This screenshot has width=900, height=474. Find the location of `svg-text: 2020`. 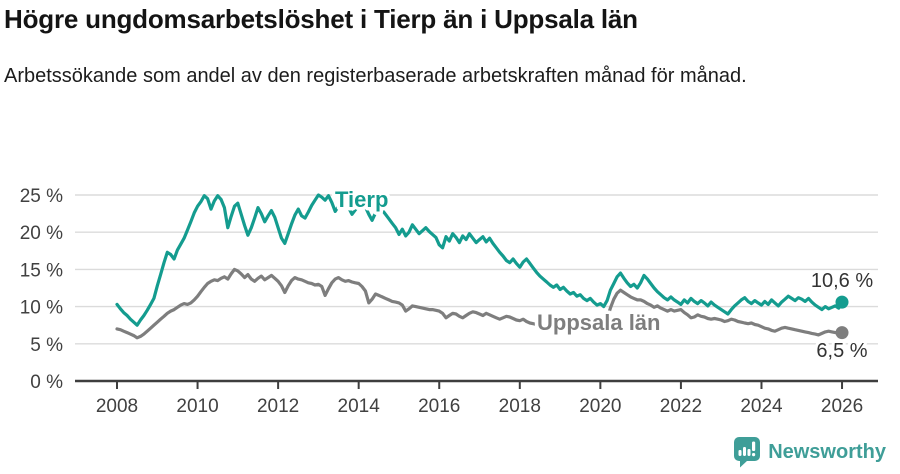

svg-text: 2020 is located at coordinates (600, 406).